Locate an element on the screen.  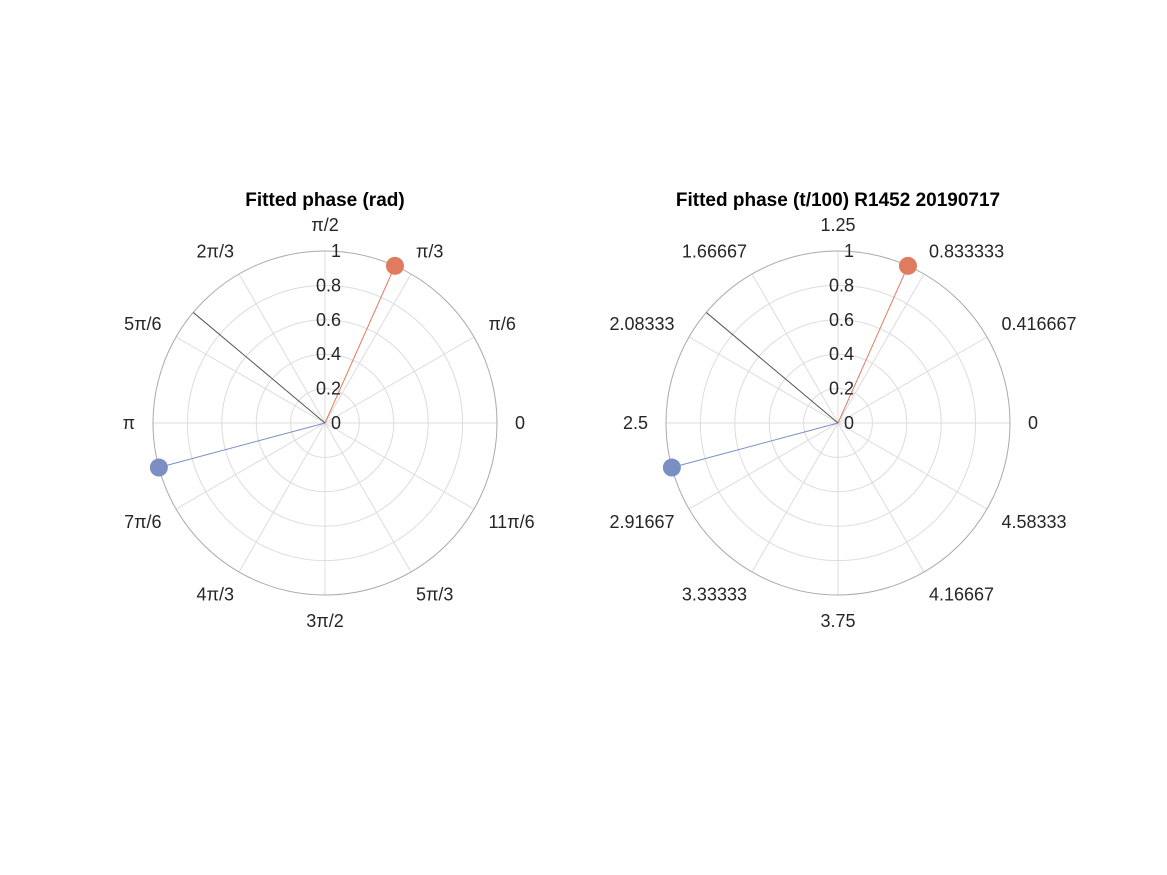
theta-tick-label: 2π/3 is located at coordinates (215, 252).